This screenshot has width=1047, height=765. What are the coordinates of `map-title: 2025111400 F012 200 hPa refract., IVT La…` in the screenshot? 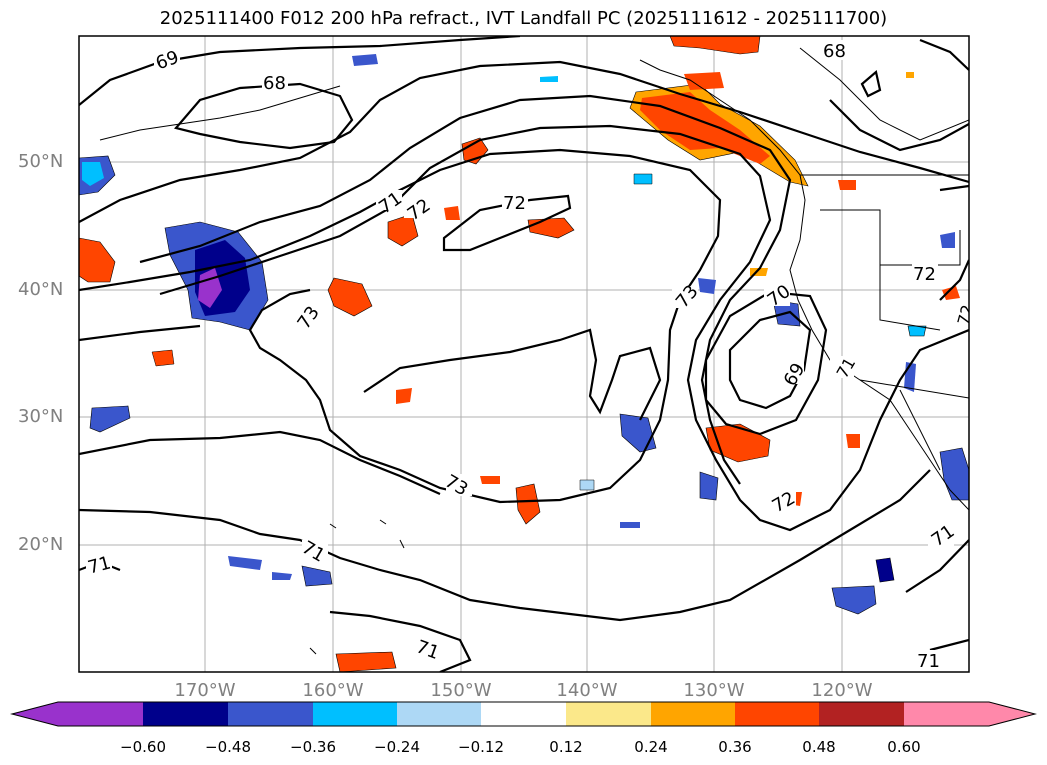 It's located at (523, 18).